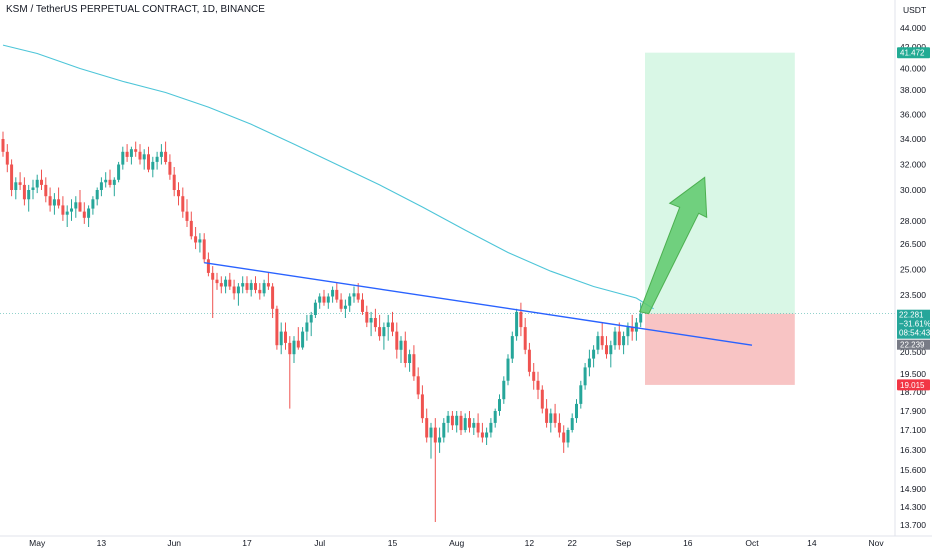 Image resolution: width=932 pixels, height=550 pixels. I want to click on trendline, so click(478, 304).